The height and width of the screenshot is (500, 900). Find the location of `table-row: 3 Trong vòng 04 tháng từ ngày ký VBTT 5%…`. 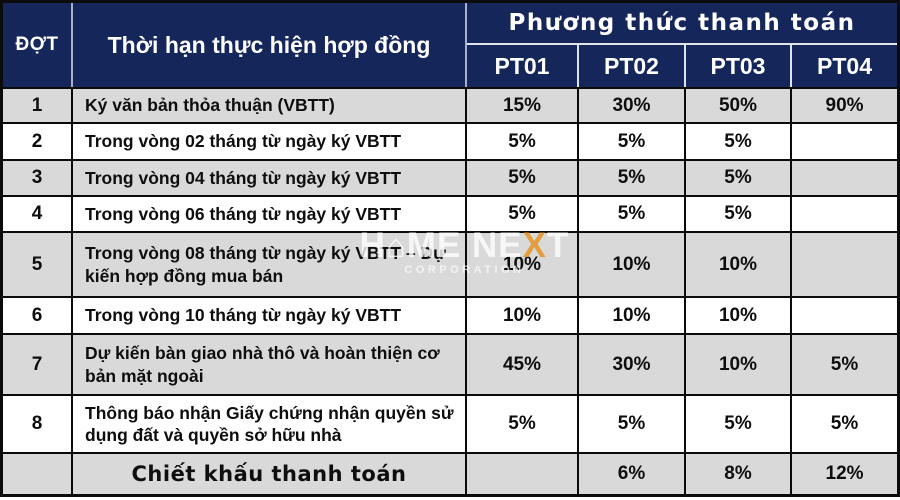

table-row: 3 Trong vòng 04 tháng từ ngày ký VBTT 5%… is located at coordinates (450, 177).